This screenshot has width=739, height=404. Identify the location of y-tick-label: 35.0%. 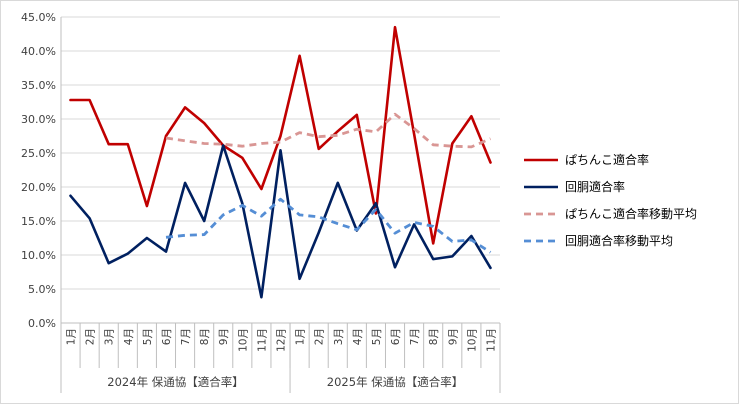
(38, 85).